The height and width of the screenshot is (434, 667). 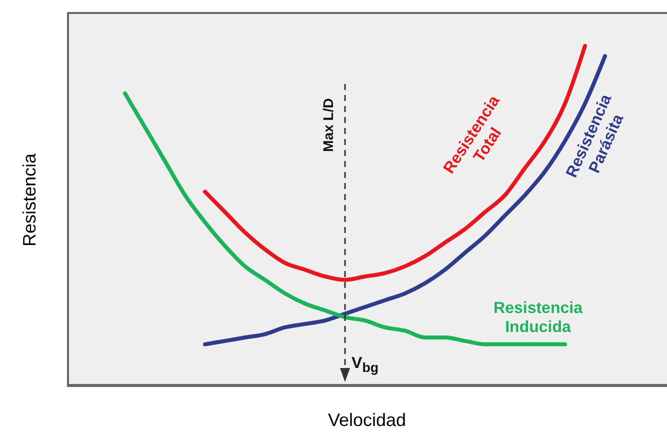 I want to click on y-axis-title: Resistencia, so click(x=30, y=200).